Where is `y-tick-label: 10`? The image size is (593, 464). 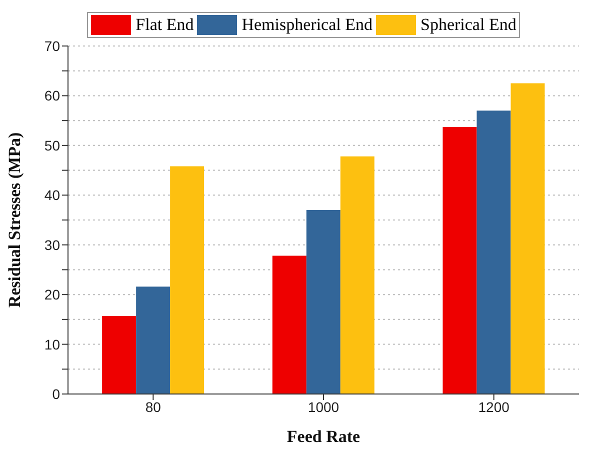 y-tick-label: 10 is located at coordinates (52, 344).